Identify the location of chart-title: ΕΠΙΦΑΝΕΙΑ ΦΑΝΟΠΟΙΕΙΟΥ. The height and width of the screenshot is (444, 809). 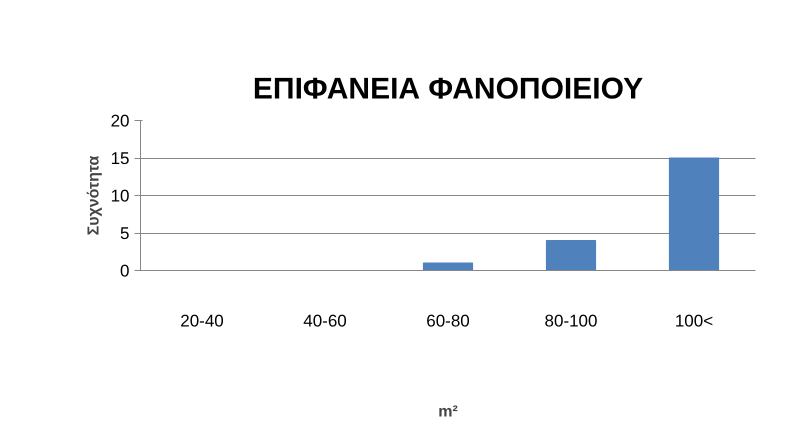
(448, 89).